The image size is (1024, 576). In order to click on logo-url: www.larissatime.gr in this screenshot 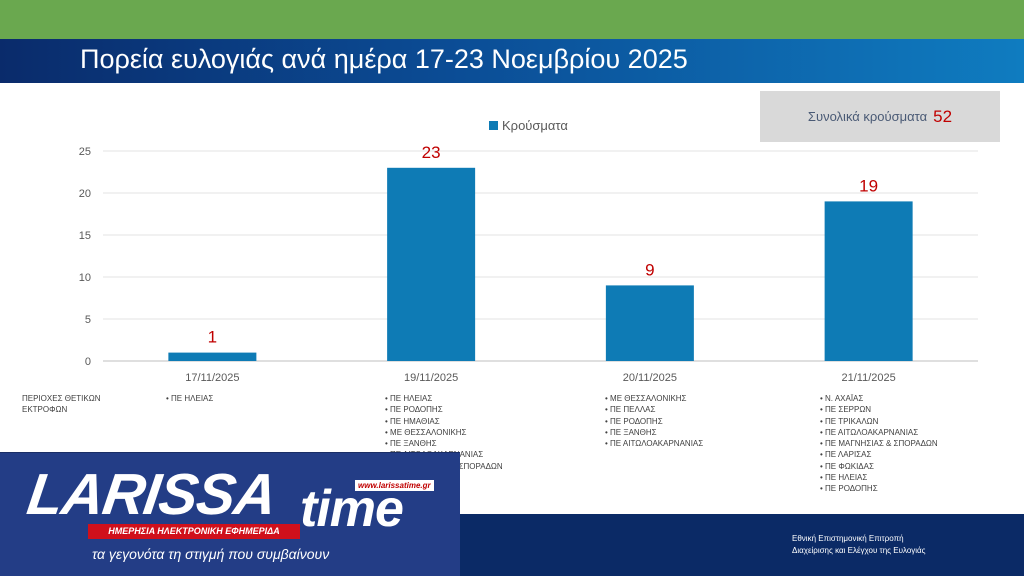, I will do `click(394, 485)`.